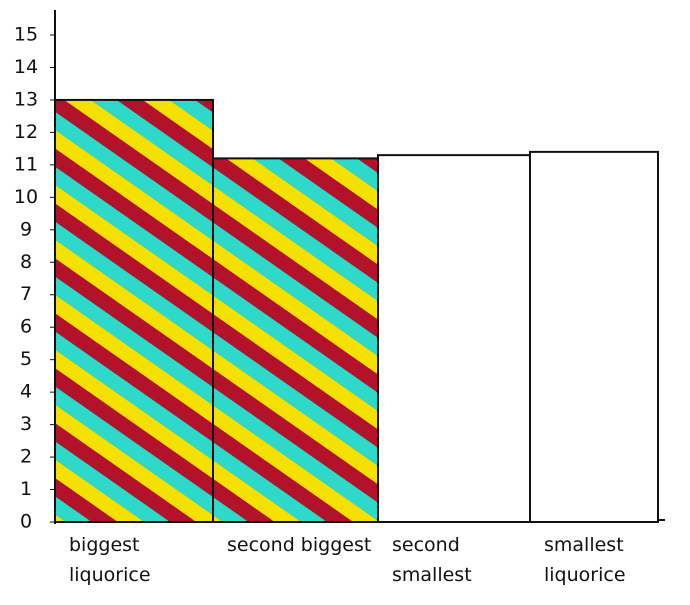  What do you see at coordinates (26, 262) in the screenshot?
I see `y-tick-label: 8` at bounding box center [26, 262].